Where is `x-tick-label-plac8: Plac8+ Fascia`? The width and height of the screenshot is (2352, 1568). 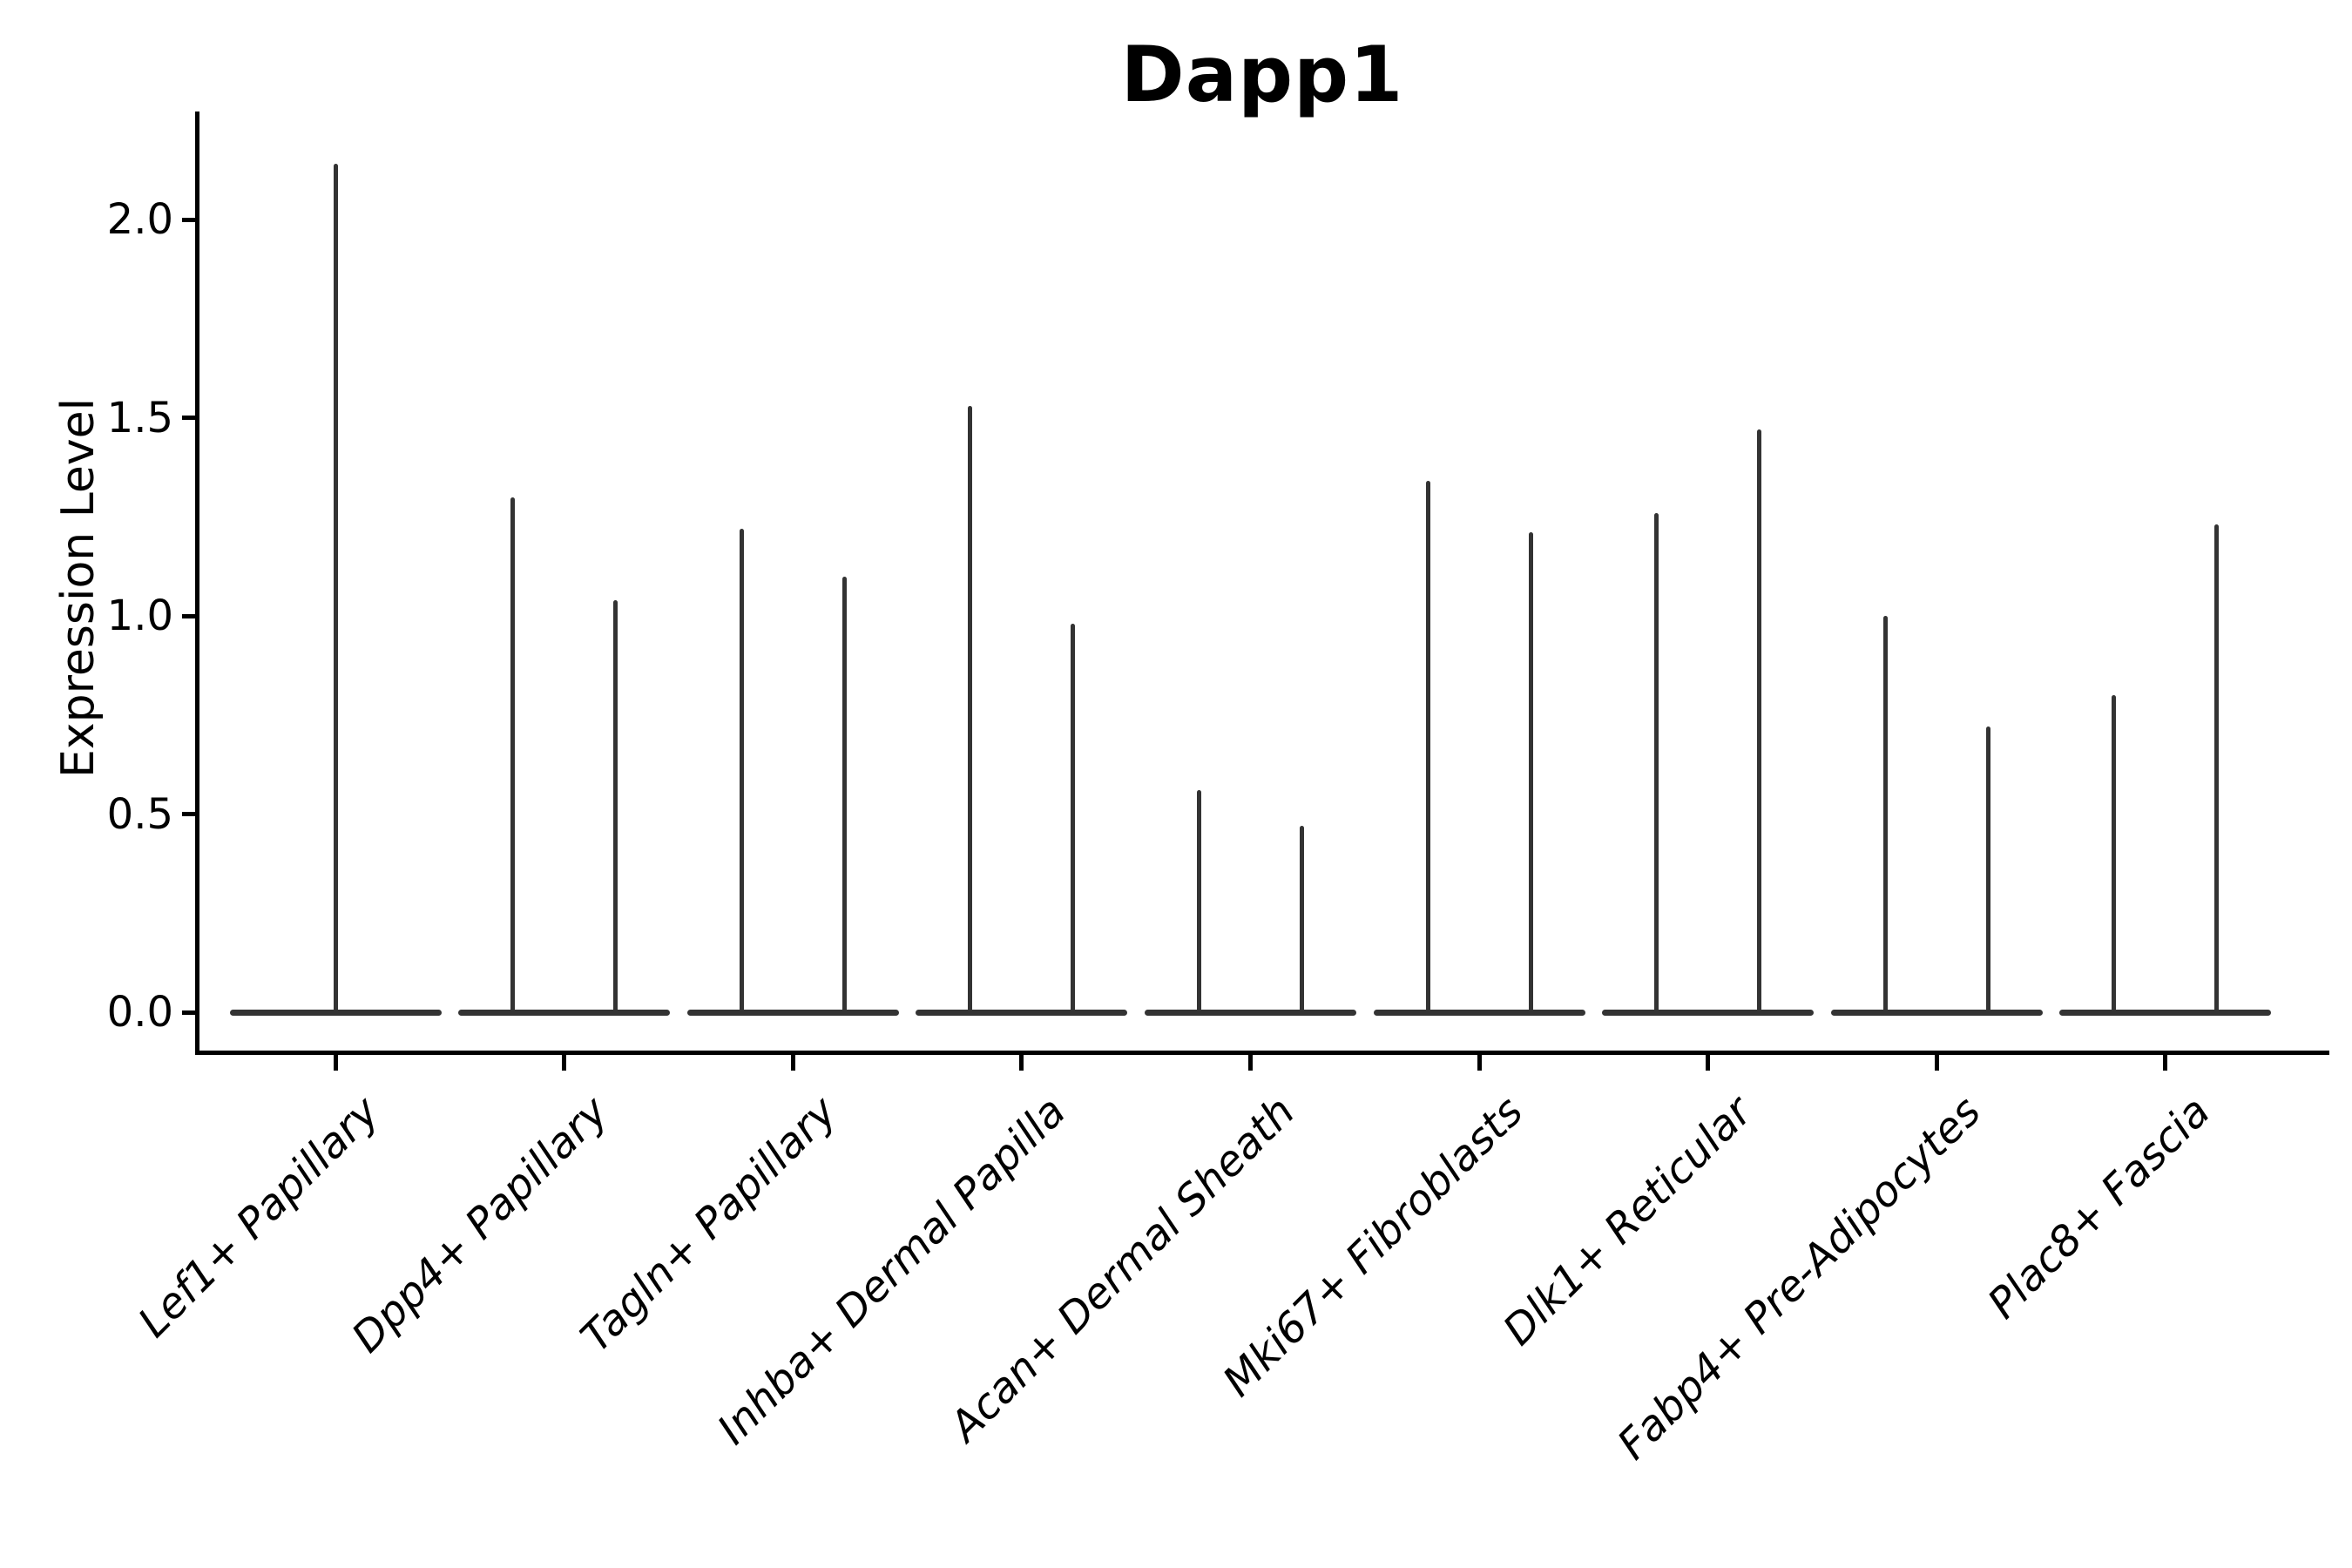
x-tick-label-plac8: Plac8+ Fascia is located at coordinates (2098, 1207).